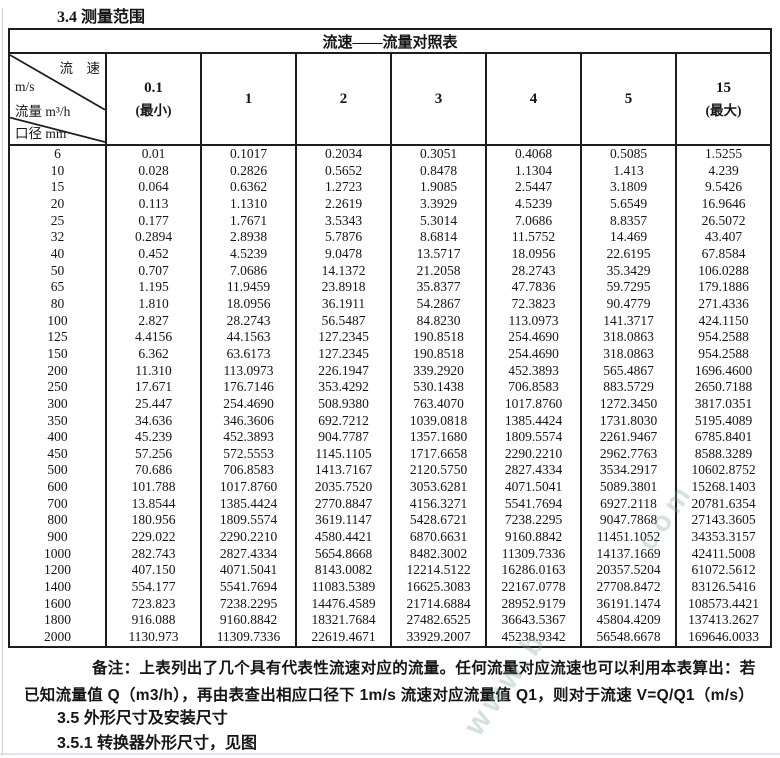 The width and height of the screenshot is (780, 758). I want to click on flow-value-cell: 113.0973, so click(533, 321).